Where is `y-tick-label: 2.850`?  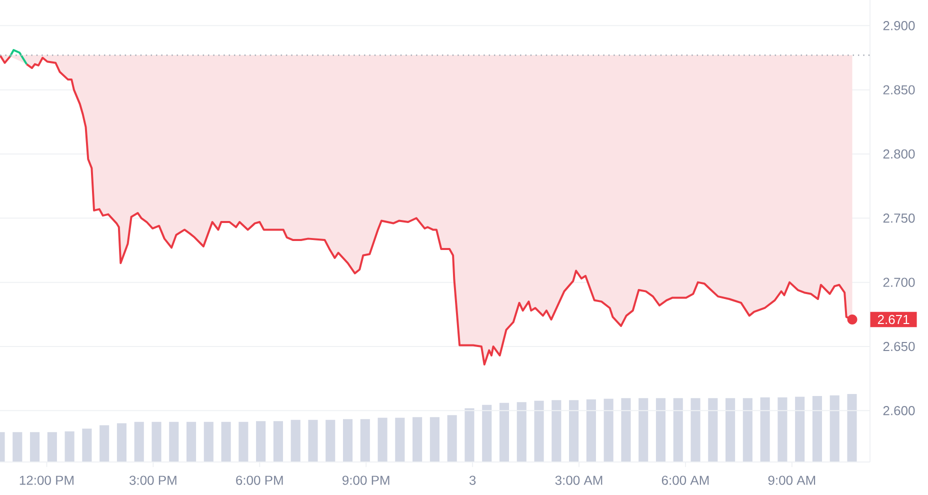 y-tick-label: 2.850 is located at coordinates (899, 89).